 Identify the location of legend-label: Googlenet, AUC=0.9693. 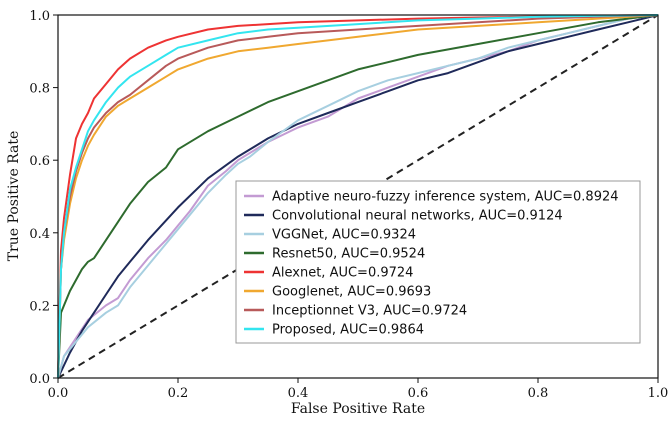
(351, 292).